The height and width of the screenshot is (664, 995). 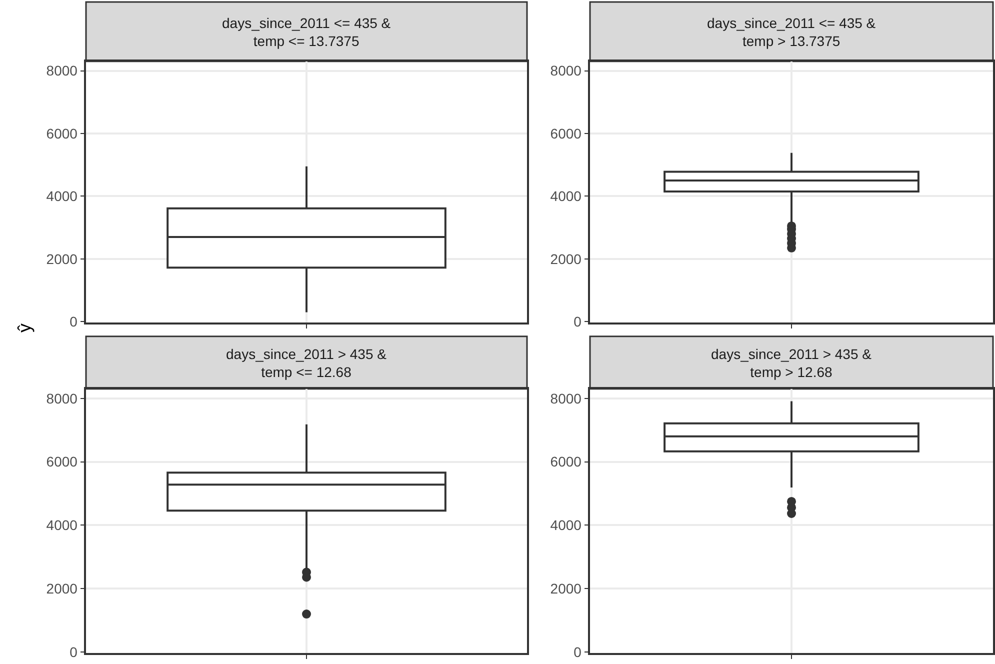 I want to click on chart-title: days_since_2011 <= 435 & temp > 13.7375, so click(x=791, y=32).